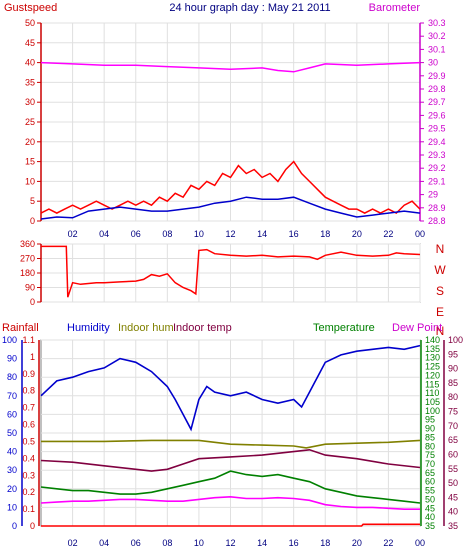 This screenshot has width=469, height=555. What do you see at coordinates (294, 234) in the screenshot?
I see `x-tick-label: 16` at bounding box center [294, 234].